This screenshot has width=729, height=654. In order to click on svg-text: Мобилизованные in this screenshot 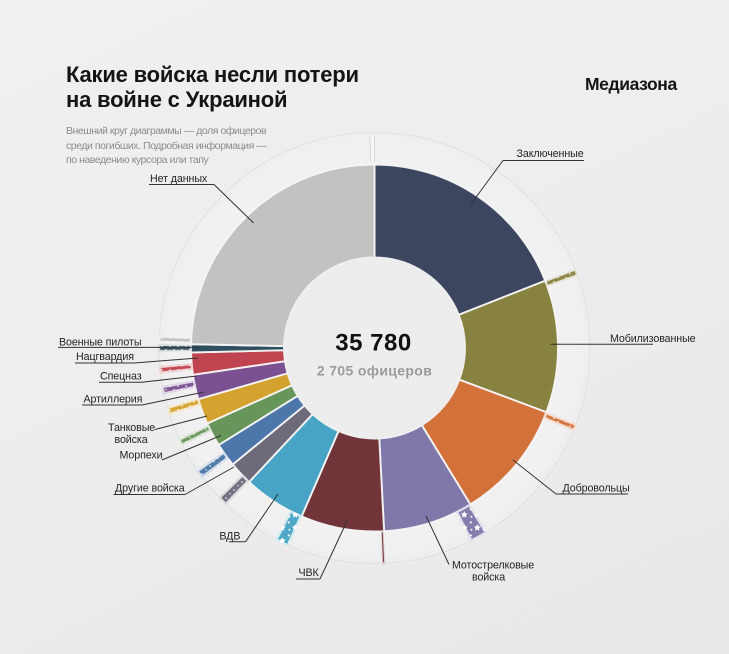, I will do `click(653, 339)`.